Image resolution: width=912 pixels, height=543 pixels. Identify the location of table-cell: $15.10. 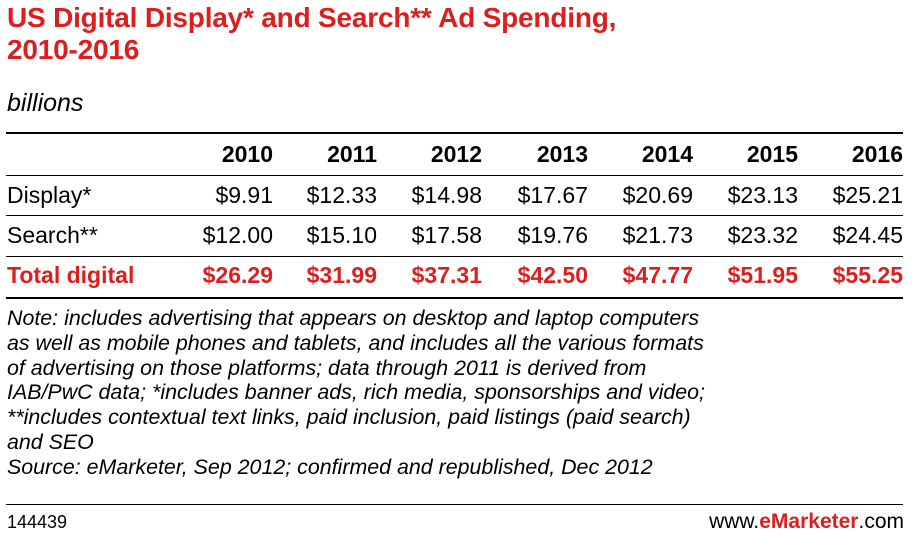
(341, 234).